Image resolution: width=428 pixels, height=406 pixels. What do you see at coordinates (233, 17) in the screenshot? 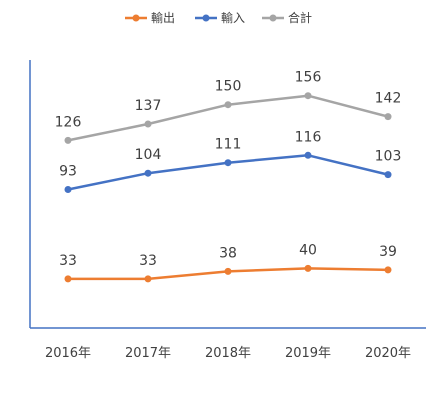
I see `legend-label: 輸入` at bounding box center [233, 17].